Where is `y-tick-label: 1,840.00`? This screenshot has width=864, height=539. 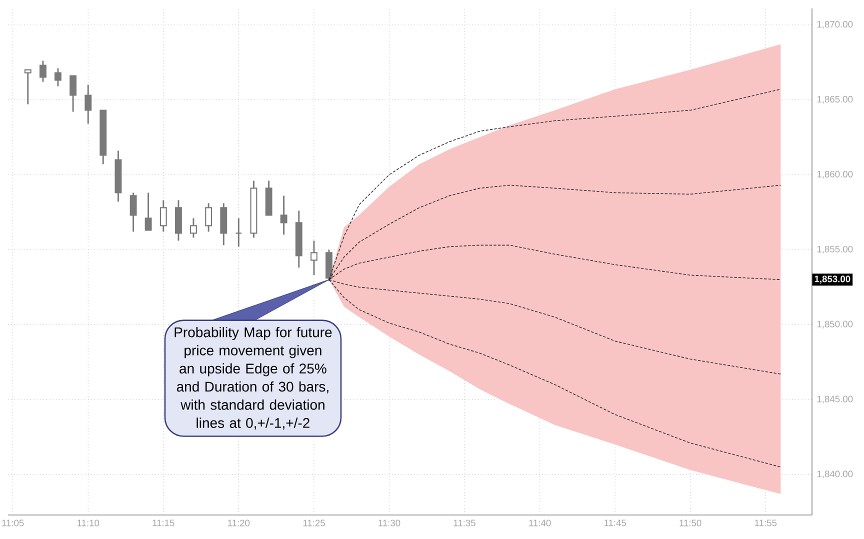 y-tick-label: 1,840.00 is located at coordinates (835, 474).